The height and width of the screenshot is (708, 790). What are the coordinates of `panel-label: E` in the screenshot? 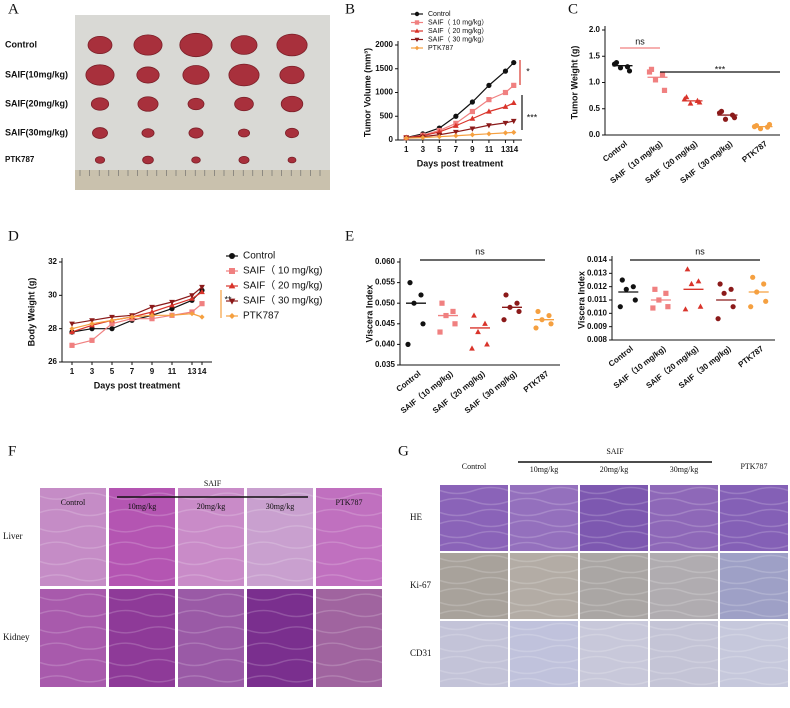 It's located at (349, 236).